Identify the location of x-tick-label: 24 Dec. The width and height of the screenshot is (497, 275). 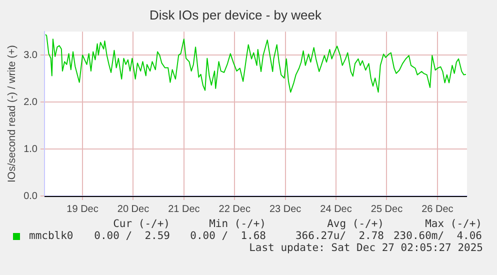
(336, 209).